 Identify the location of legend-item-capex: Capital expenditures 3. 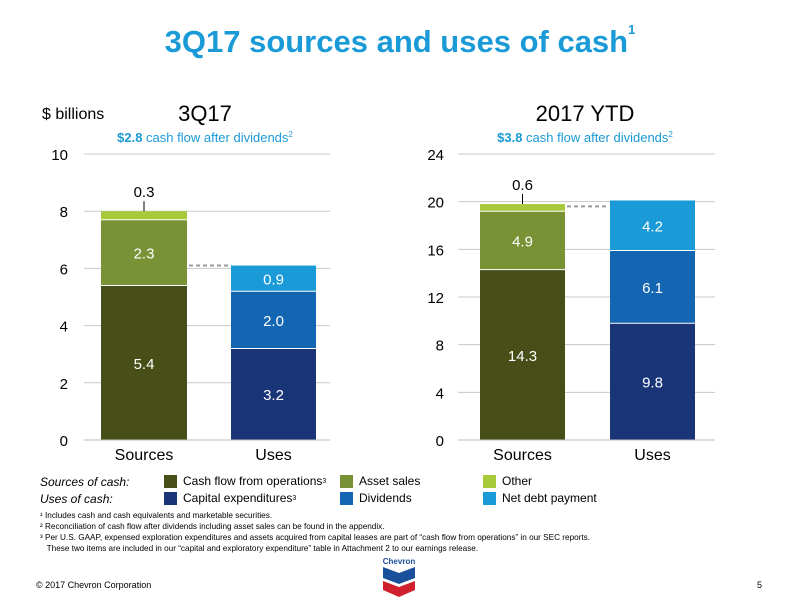
(230, 498).